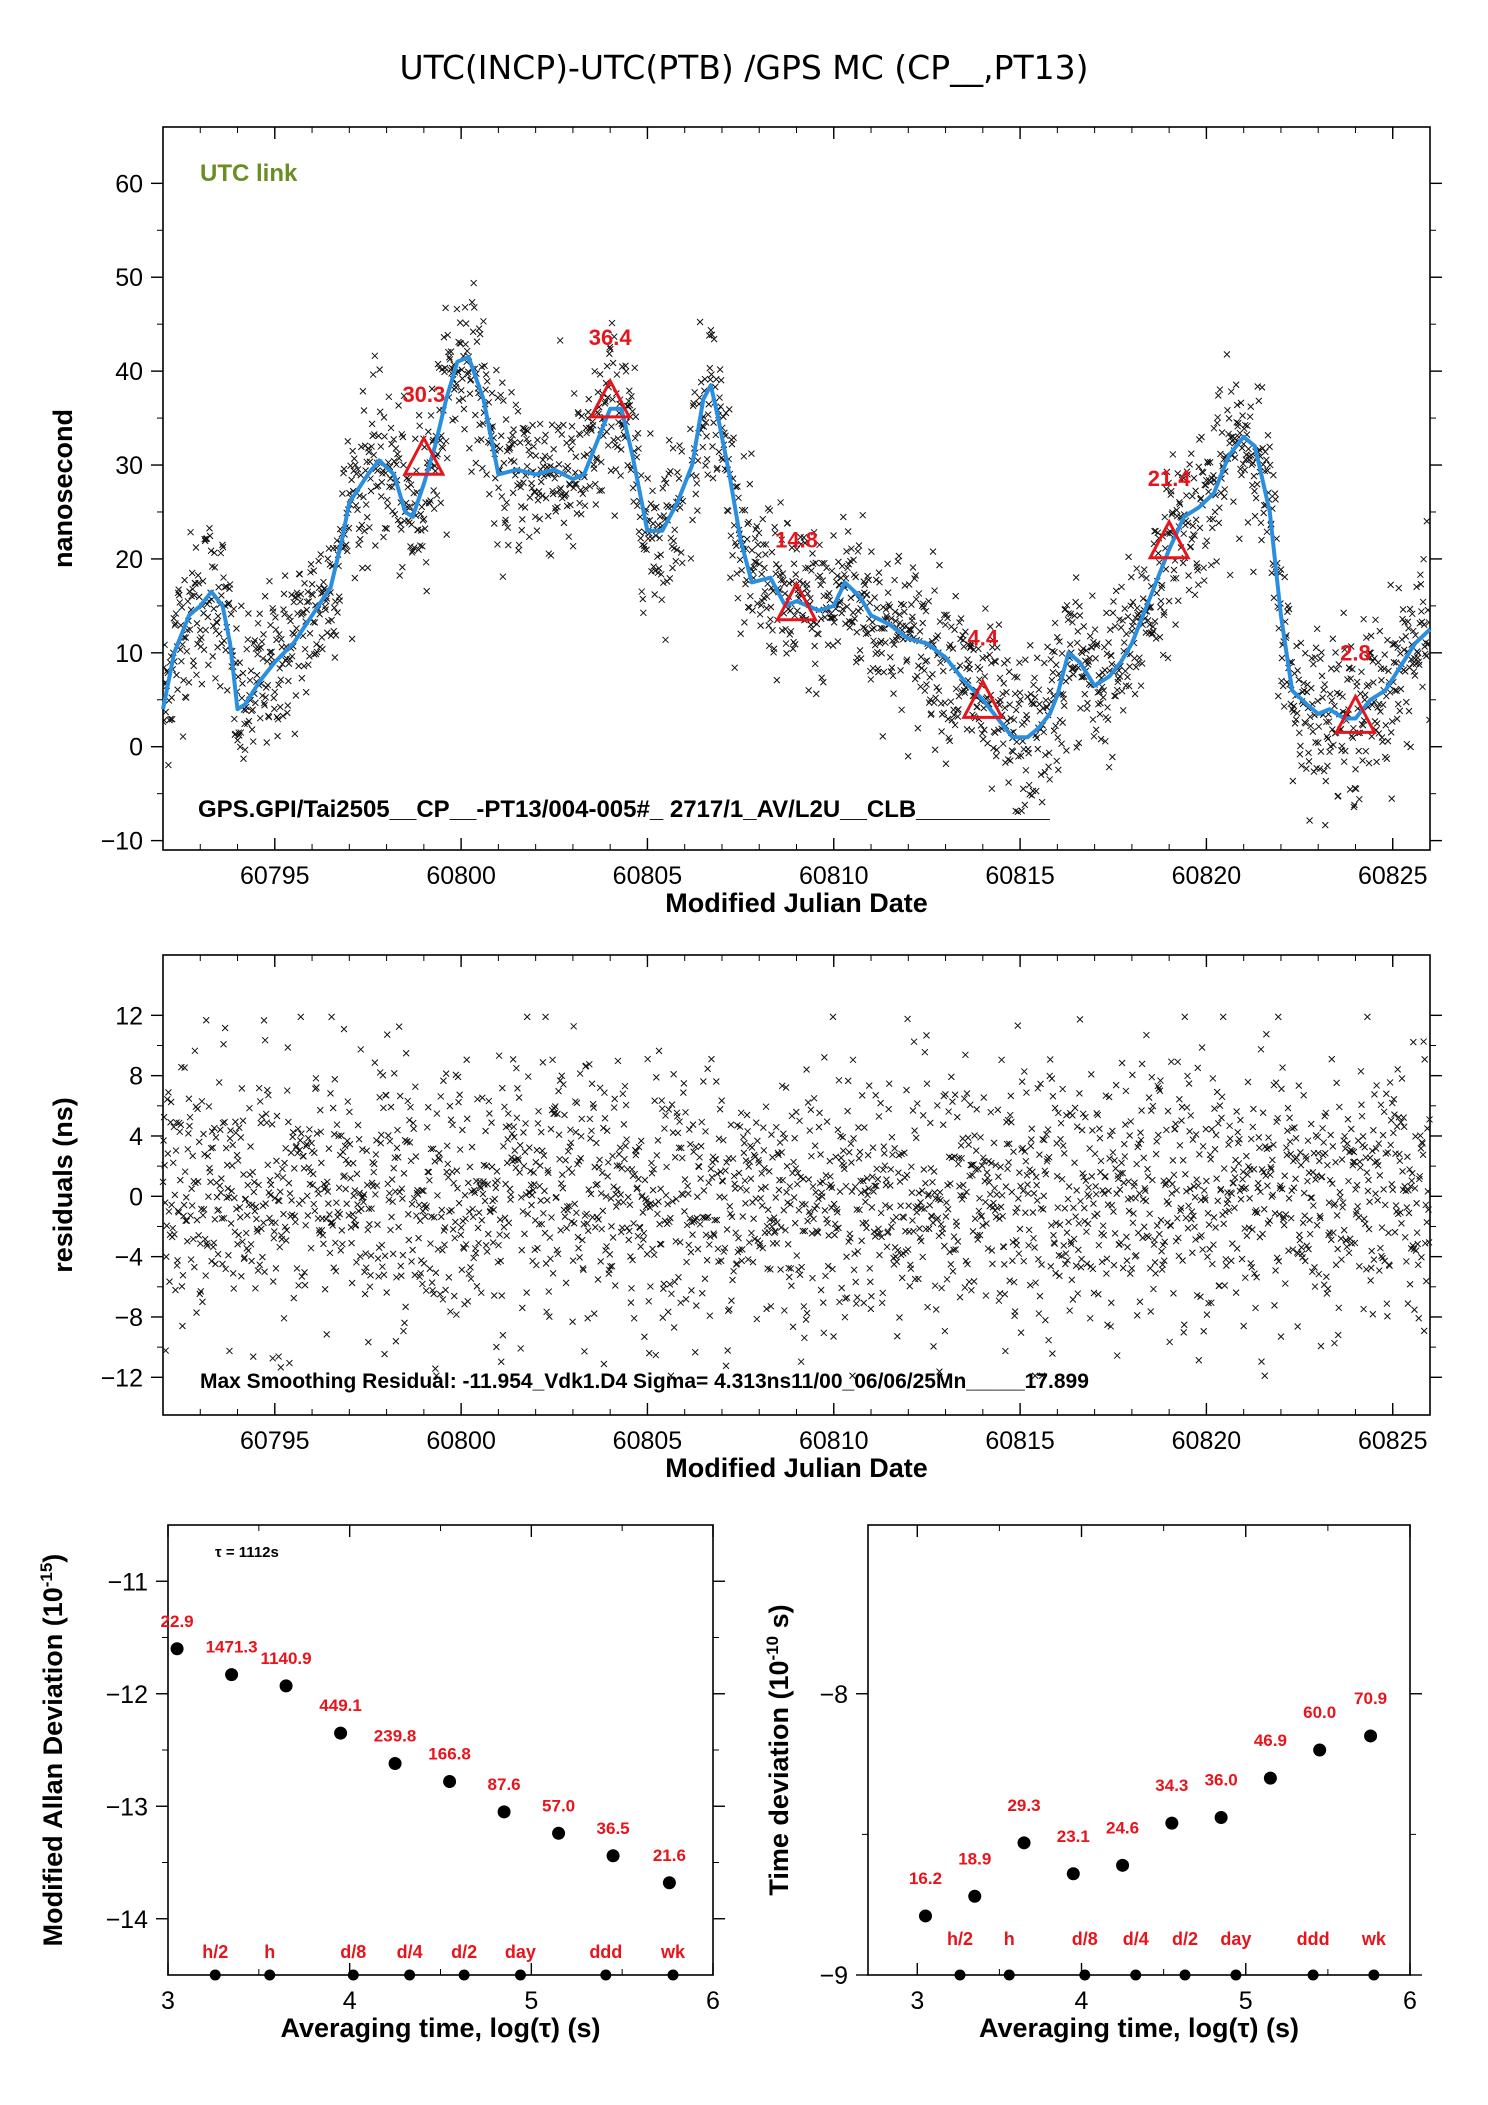 The width and height of the screenshot is (1488, 2105). What do you see at coordinates (796, 1196) in the screenshot?
I see `residual-points` at bounding box center [796, 1196].